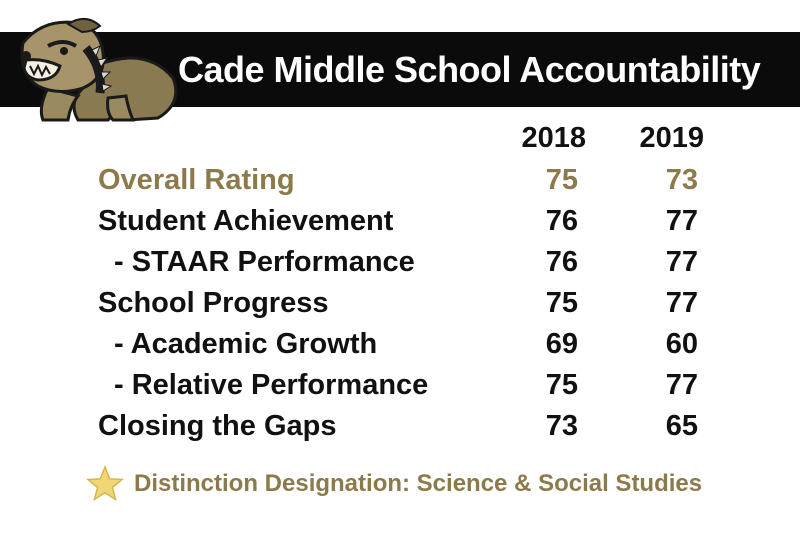 The image size is (800, 533). I want to click on star-icon, so click(105, 483).